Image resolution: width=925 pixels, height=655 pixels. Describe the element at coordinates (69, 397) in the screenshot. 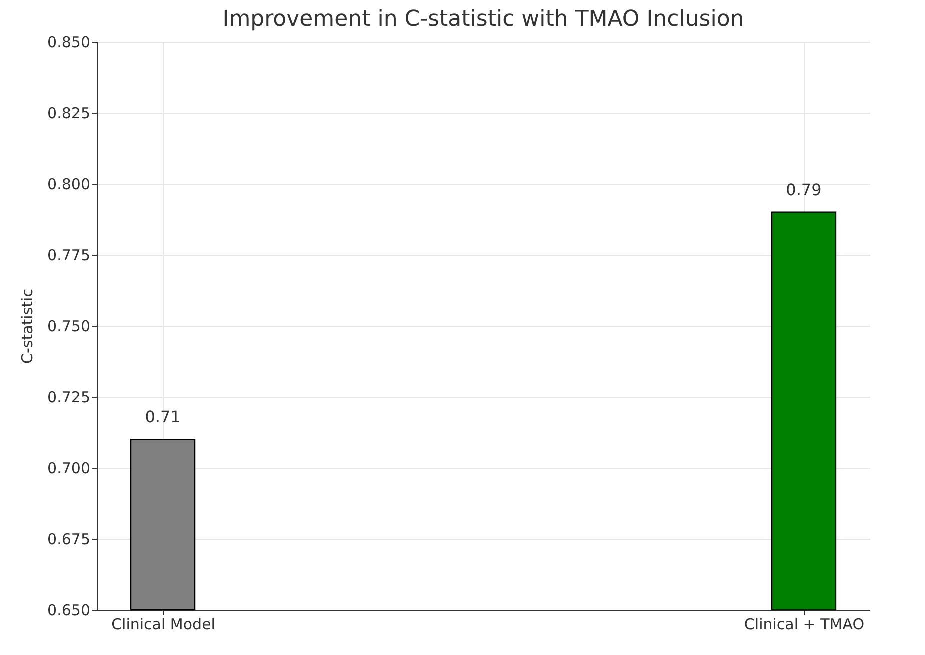

I see `y-tick-label: 0.725` at that location.